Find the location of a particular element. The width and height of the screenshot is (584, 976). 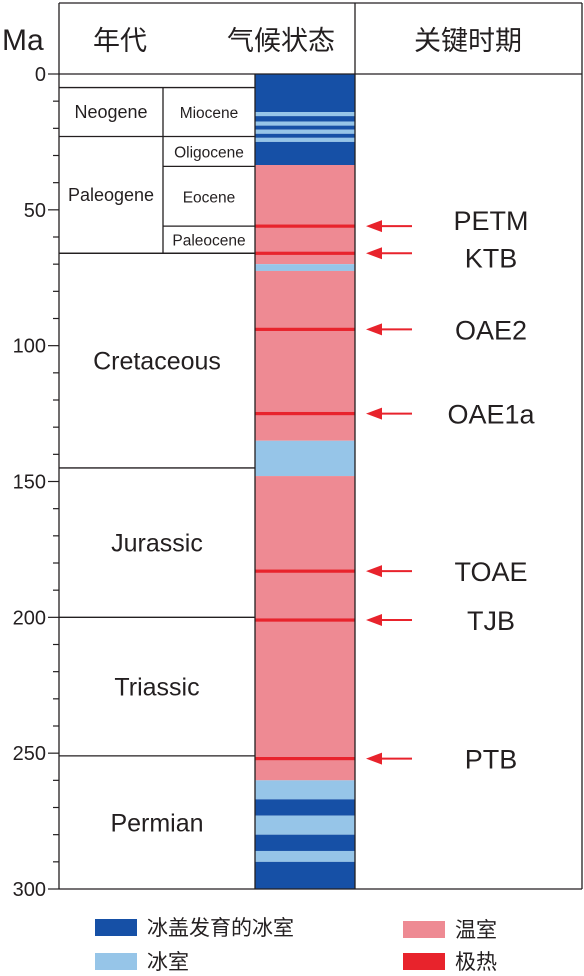

event-label: PTB is located at coordinates (491, 760).